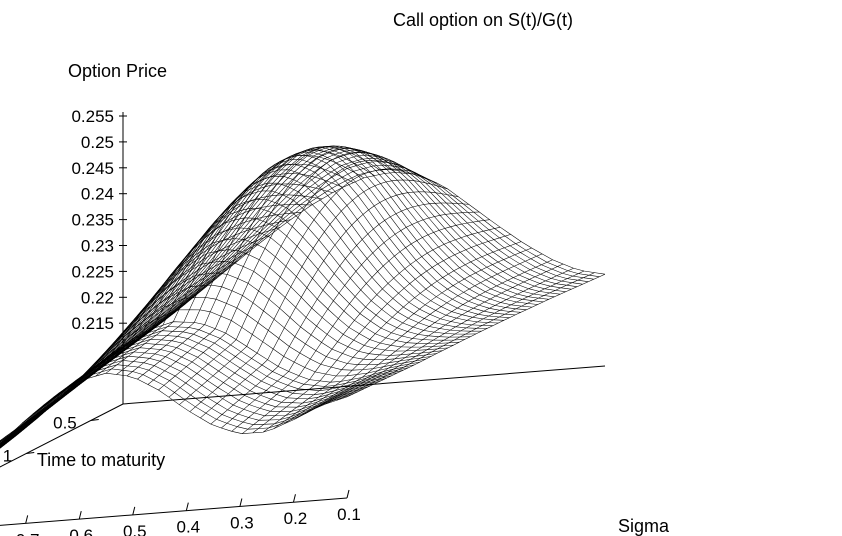 This screenshot has width=842, height=536. What do you see at coordinates (117, 71) in the screenshot?
I see `z-axis-label: Option Price` at bounding box center [117, 71].